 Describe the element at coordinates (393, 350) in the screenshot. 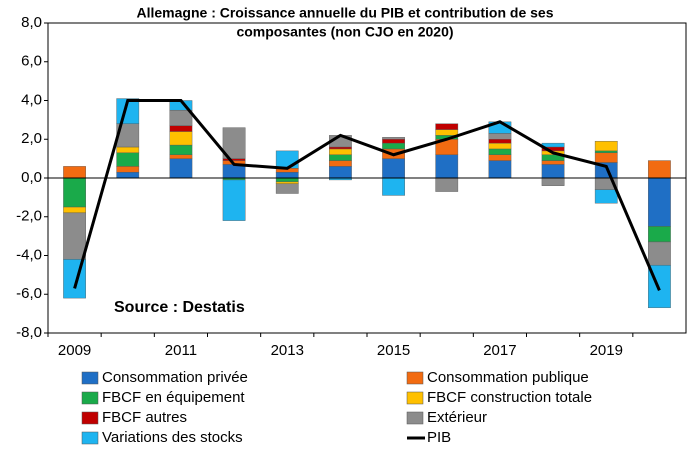

I see `x-tick-label: 2015` at that location.